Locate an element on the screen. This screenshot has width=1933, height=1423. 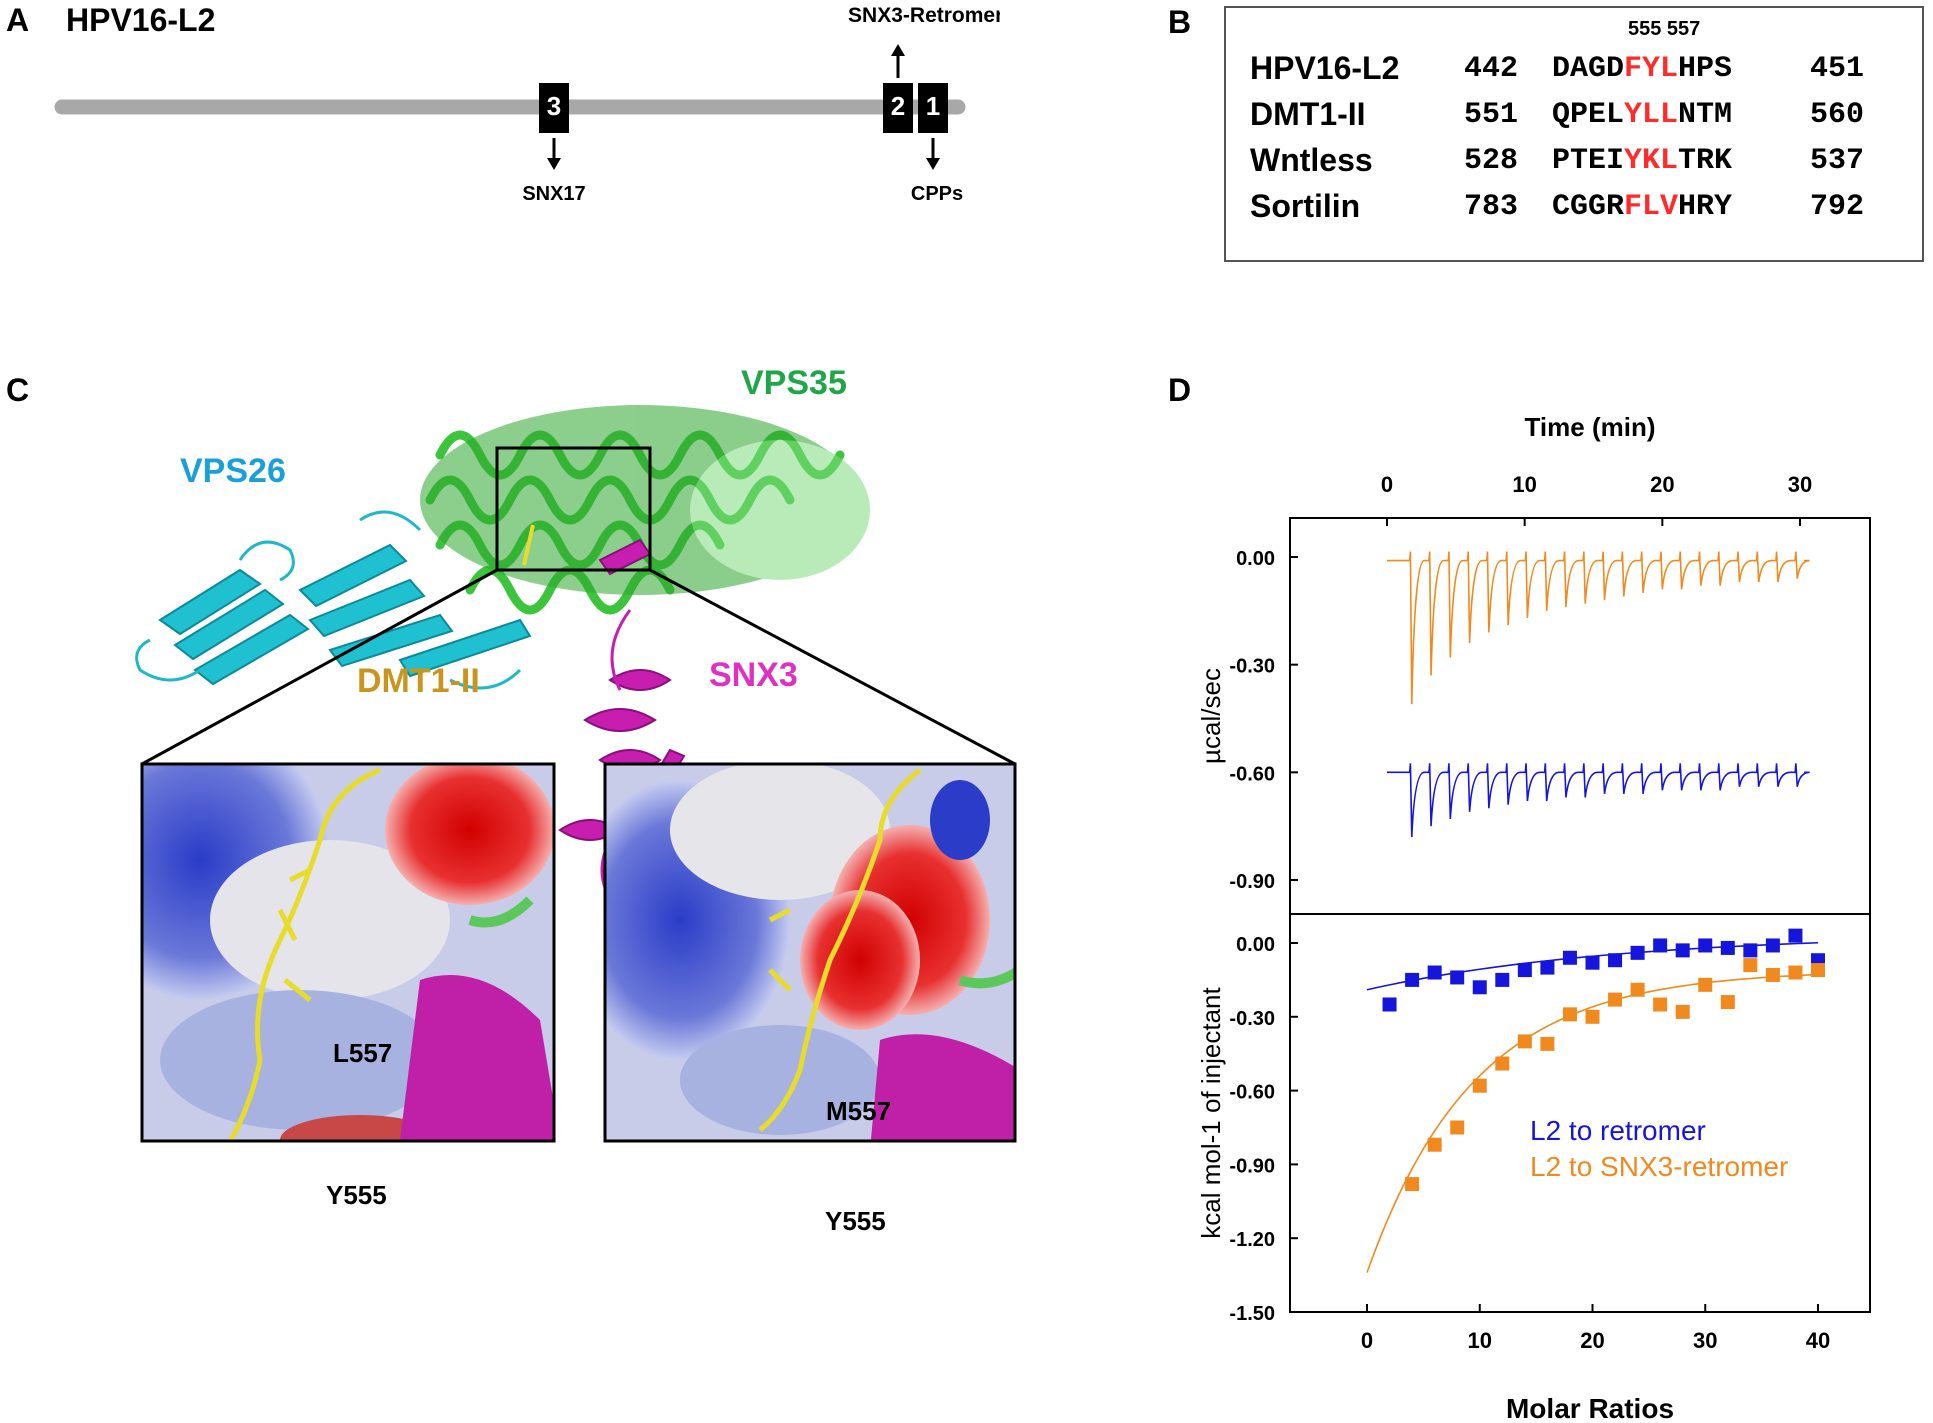
sequence-post: NTM is located at coordinates (1705, 115).